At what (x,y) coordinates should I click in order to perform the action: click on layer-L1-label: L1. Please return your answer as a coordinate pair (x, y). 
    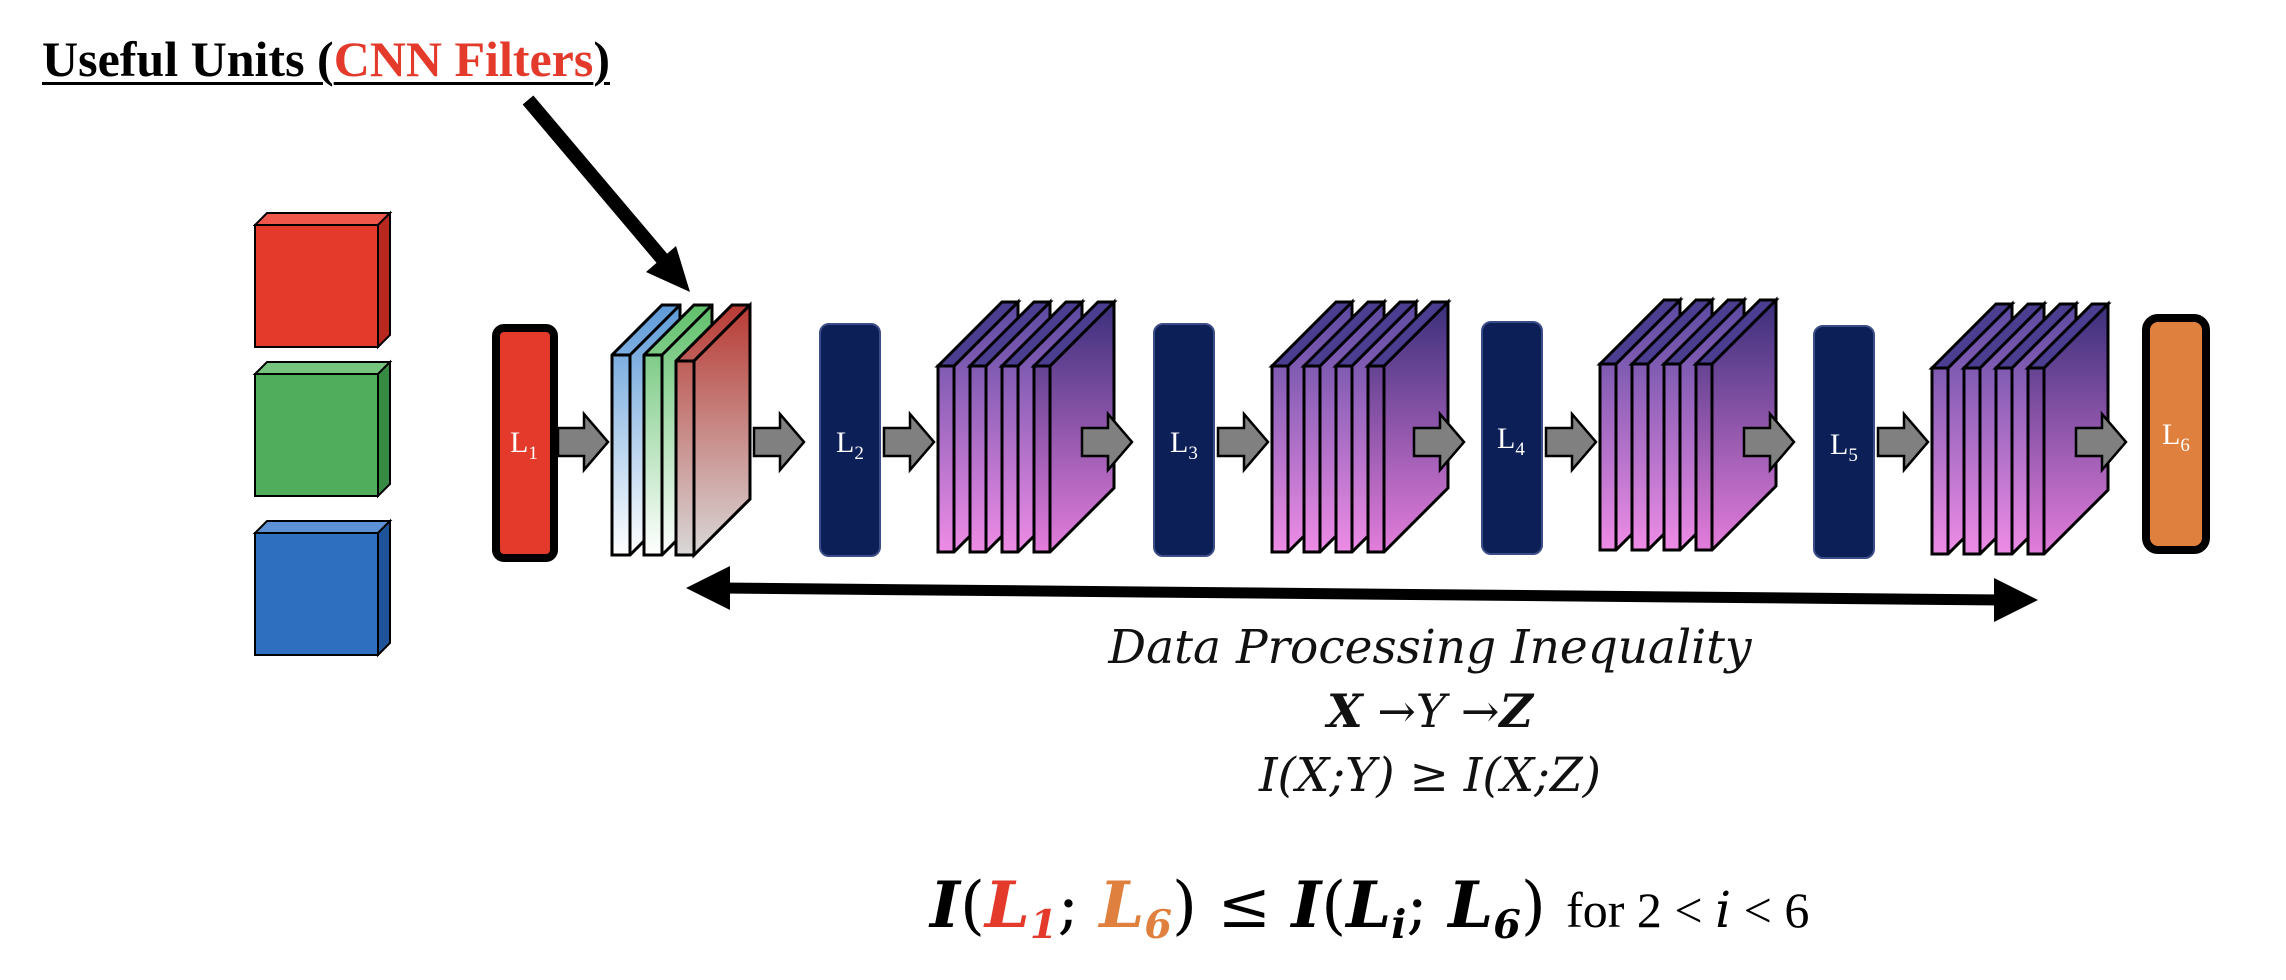
    Looking at the image, I should click on (524, 445).